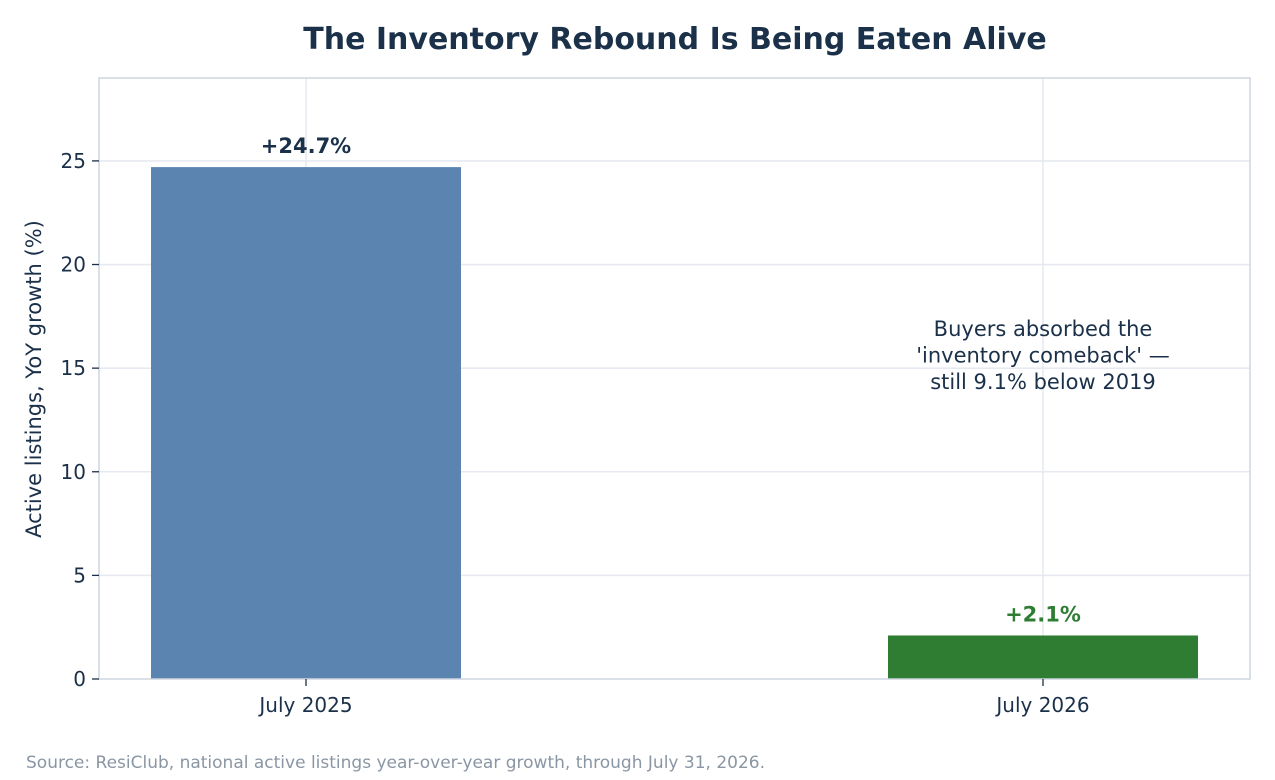  Describe the element at coordinates (304, 705) in the screenshot. I see `x-tick-label: July 2025` at that location.